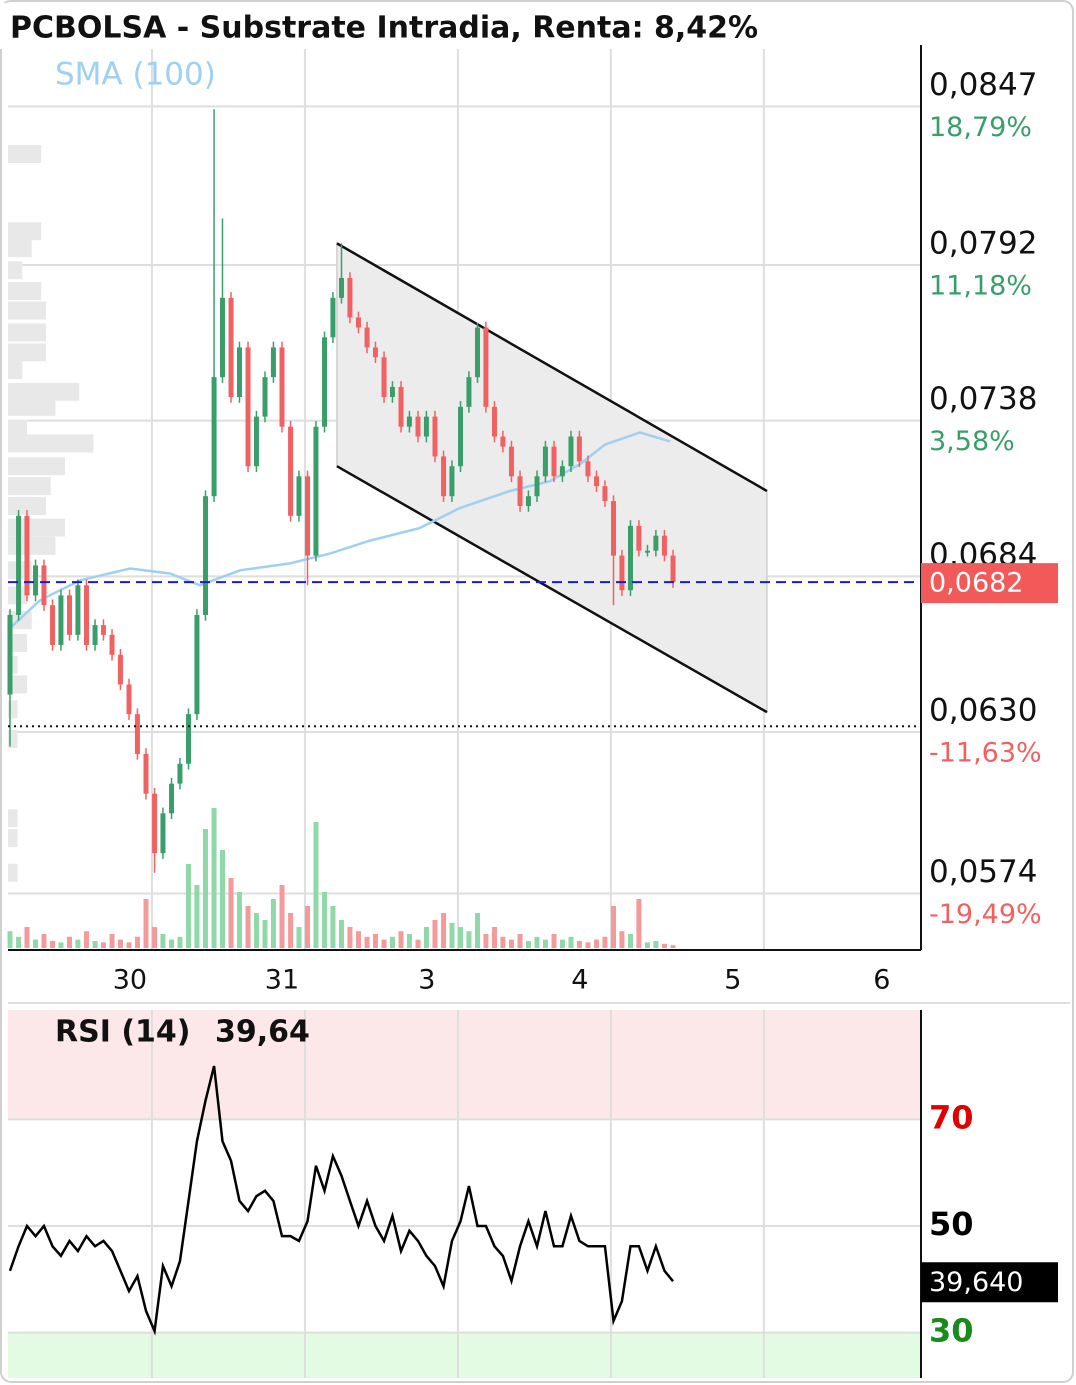  Describe the element at coordinates (980, 127) in the screenshot. I see `y-tick-change: 18,79%` at that location.